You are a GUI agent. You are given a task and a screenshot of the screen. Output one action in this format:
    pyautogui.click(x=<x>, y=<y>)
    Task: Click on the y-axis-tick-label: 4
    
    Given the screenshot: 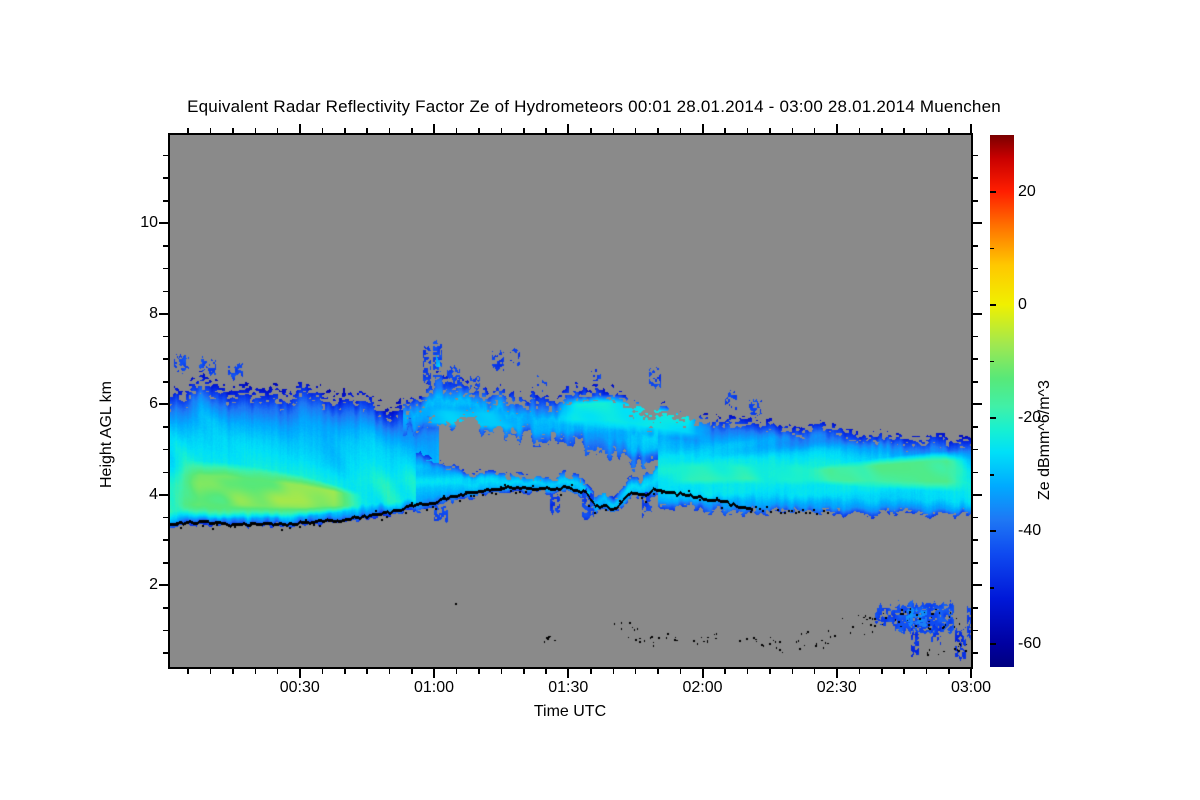 What is the action you would take?
    pyautogui.click(x=153, y=494)
    